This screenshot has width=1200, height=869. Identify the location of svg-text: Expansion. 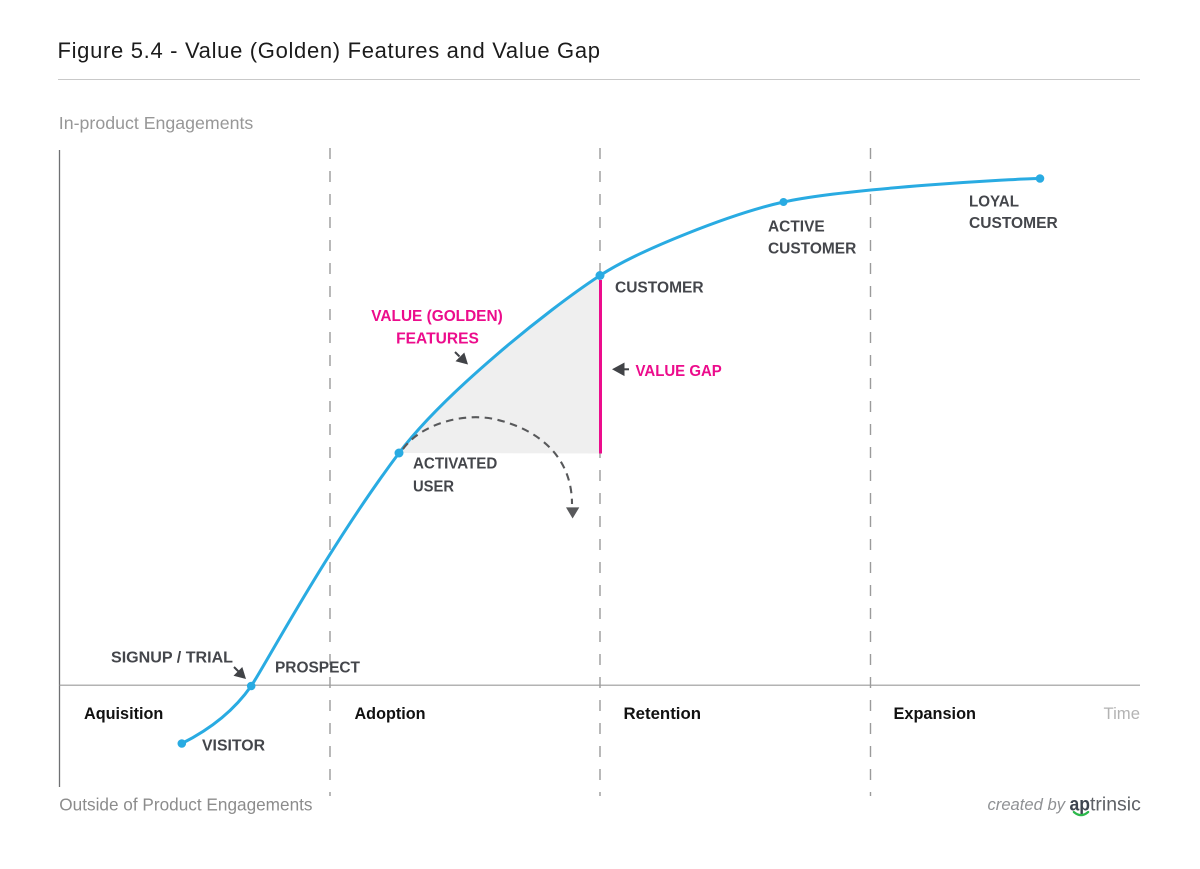
(935, 714).